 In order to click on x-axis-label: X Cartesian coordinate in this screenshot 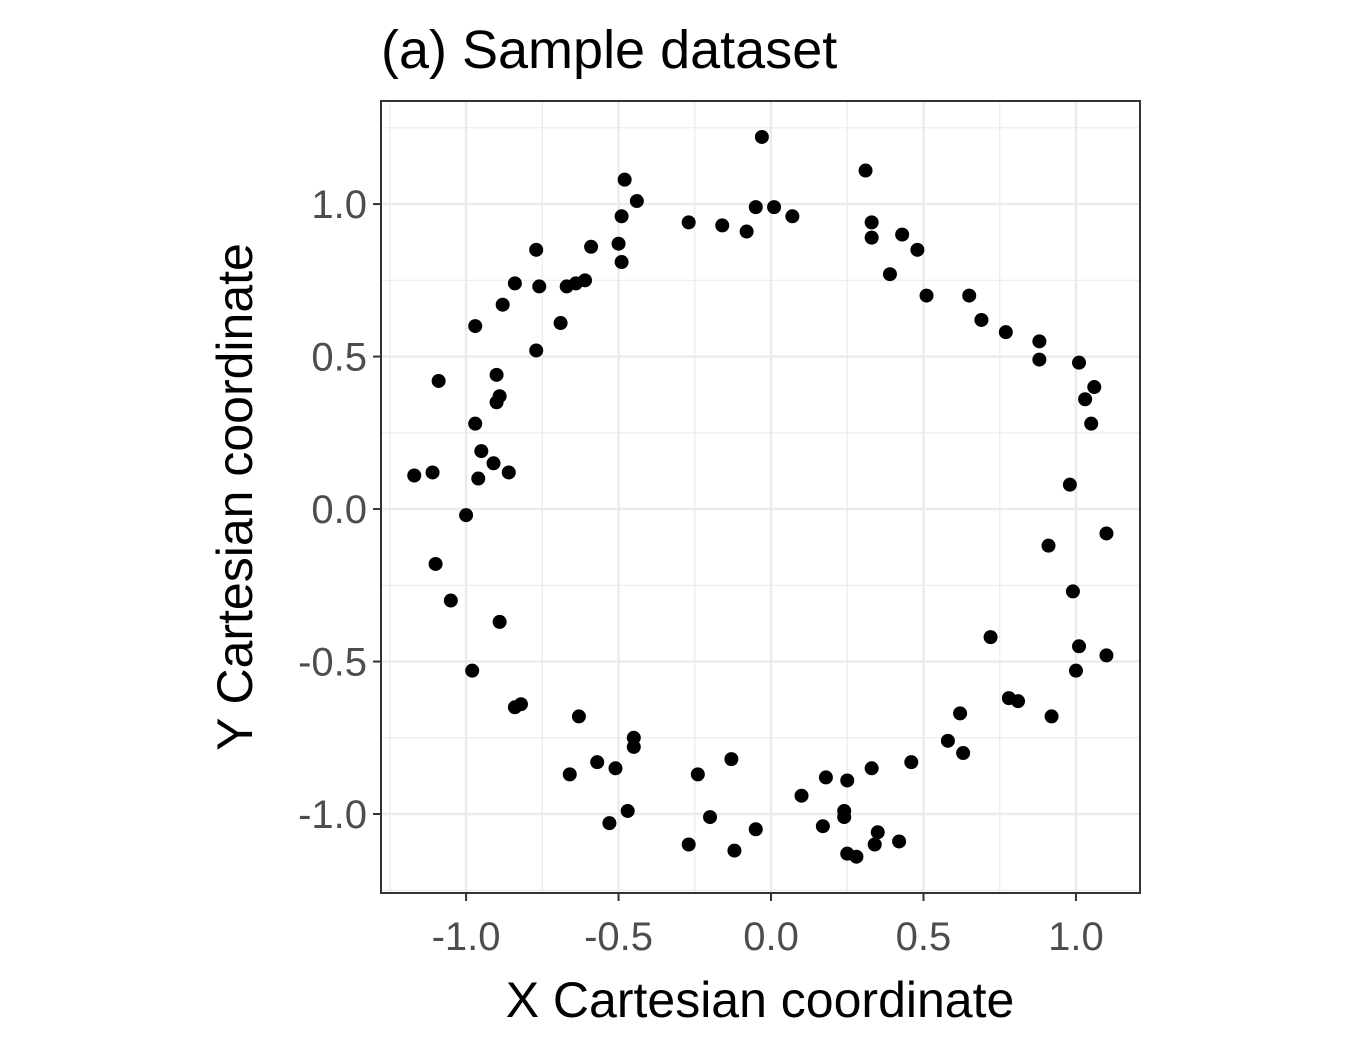, I will do `click(760, 1000)`.